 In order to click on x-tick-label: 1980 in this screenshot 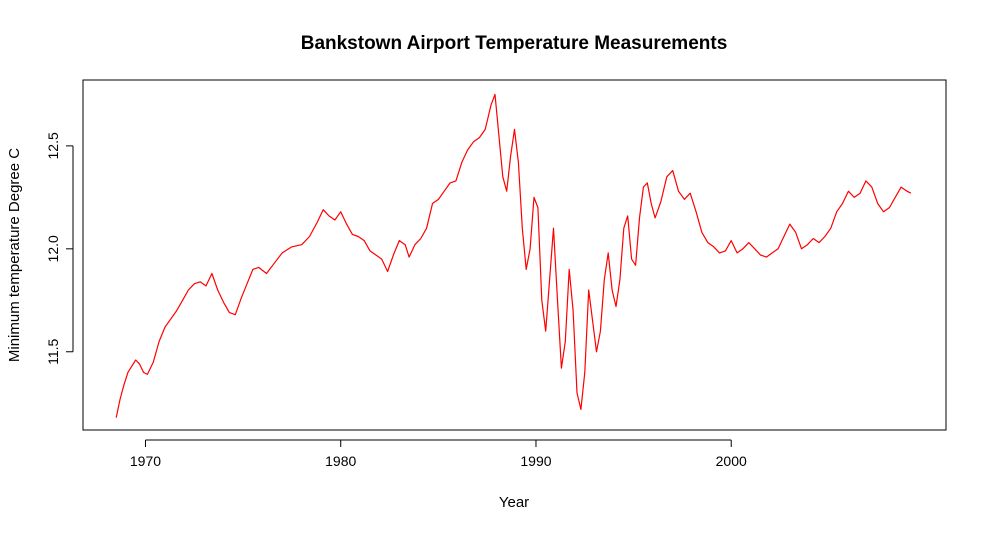, I will do `click(340, 461)`.